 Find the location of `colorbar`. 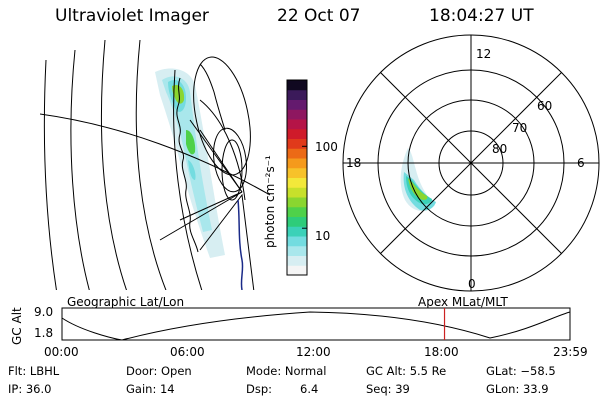

colorbar is located at coordinates (297, 177).